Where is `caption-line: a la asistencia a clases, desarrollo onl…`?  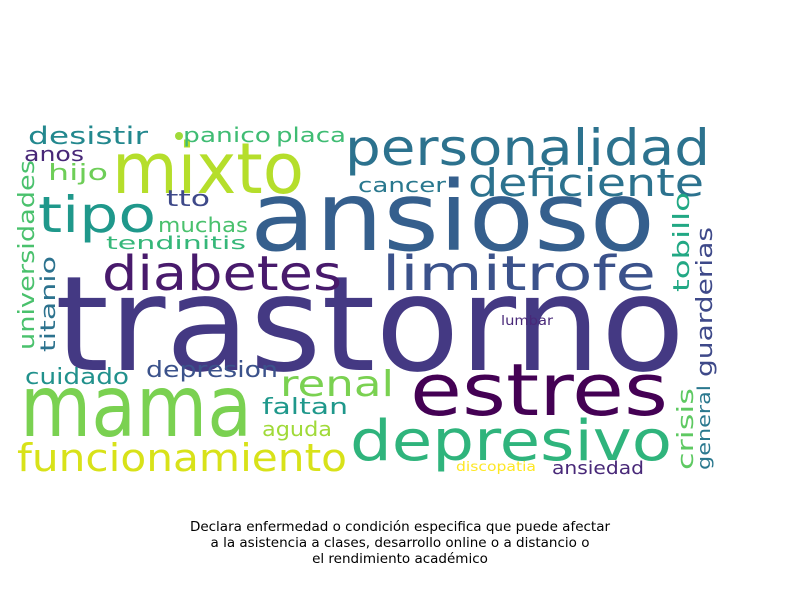
caption-line: a la asistencia a clases, desarrollo onl… is located at coordinates (400, 543).